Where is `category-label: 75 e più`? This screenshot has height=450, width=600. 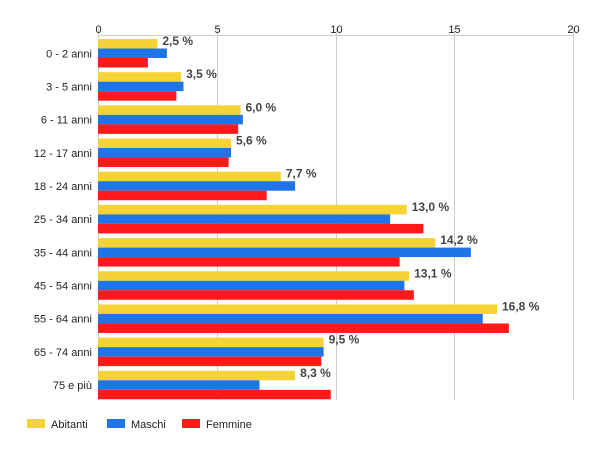
category-label: 75 e più is located at coordinates (72, 386).